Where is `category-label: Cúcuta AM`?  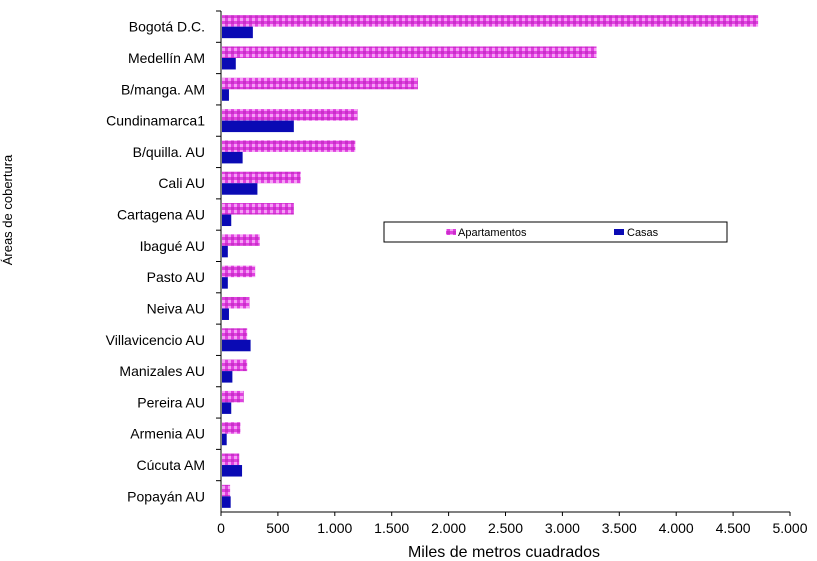
category-label: Cúcuta AM is located at coordinates (171, 465).